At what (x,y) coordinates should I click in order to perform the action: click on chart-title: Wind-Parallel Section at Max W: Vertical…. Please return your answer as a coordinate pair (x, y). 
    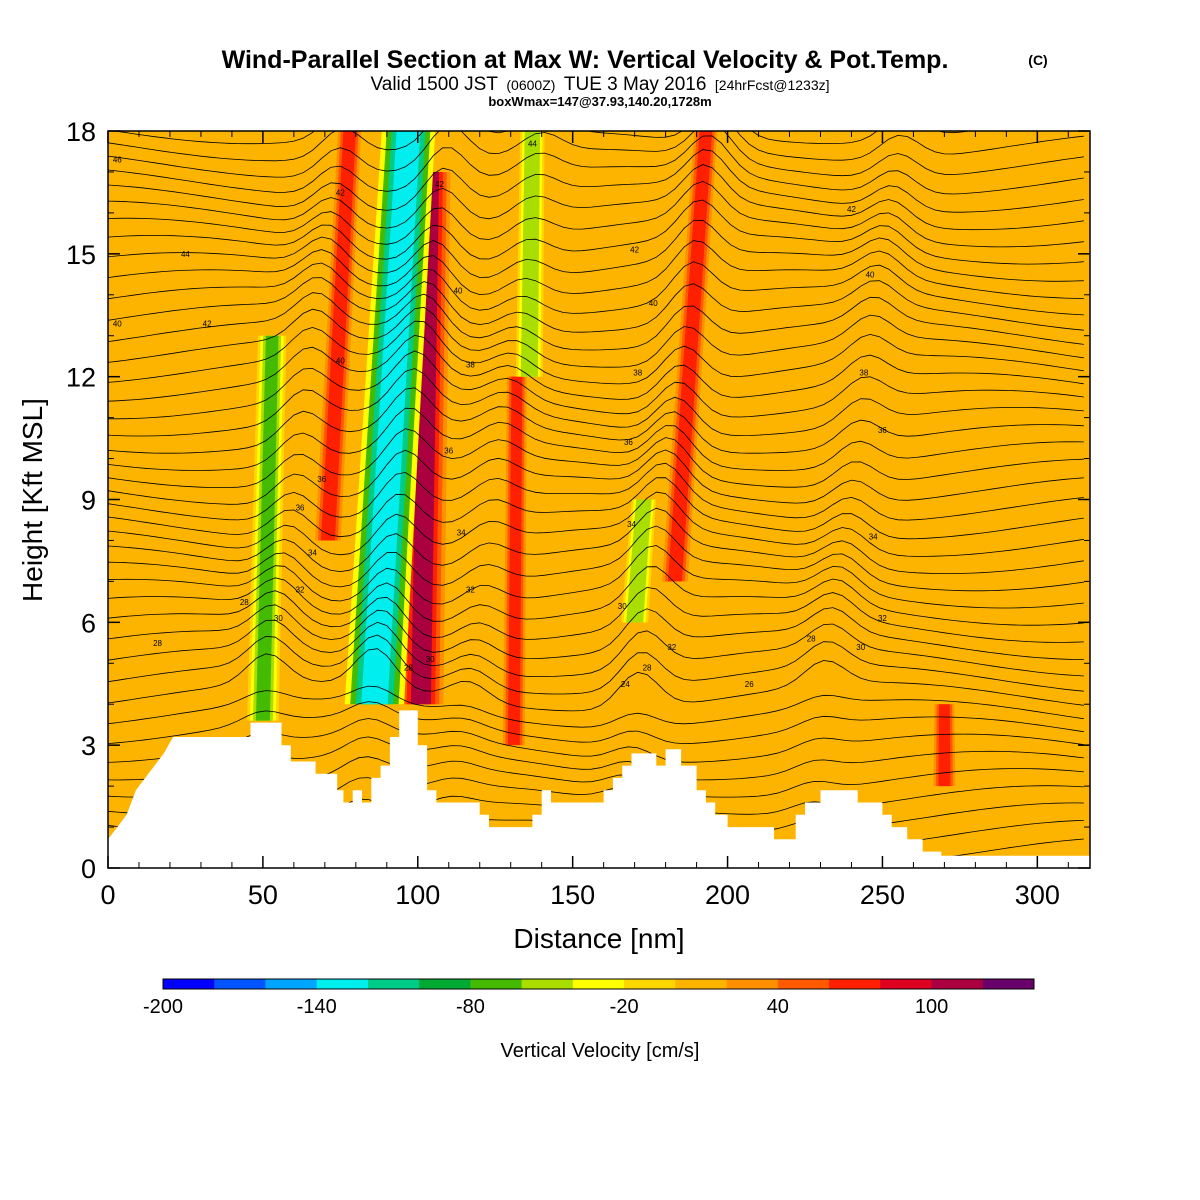
    Looking at the image, I should click on (585, 60).